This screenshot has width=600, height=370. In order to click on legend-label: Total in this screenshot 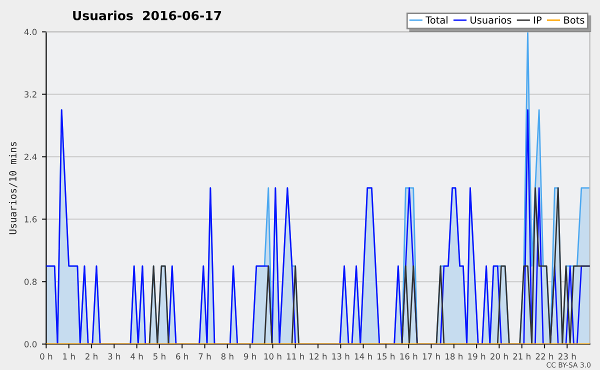, I will do `click(437, 20)`.